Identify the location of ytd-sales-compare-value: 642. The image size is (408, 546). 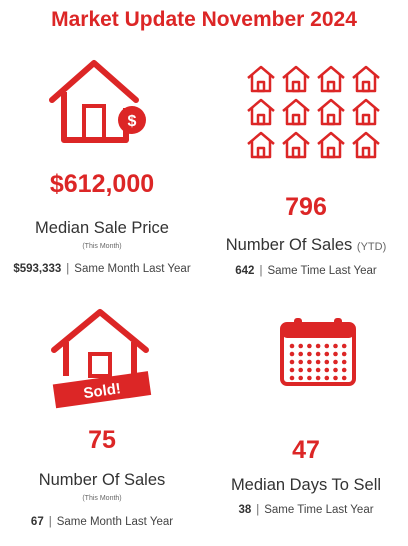
(245, 271).